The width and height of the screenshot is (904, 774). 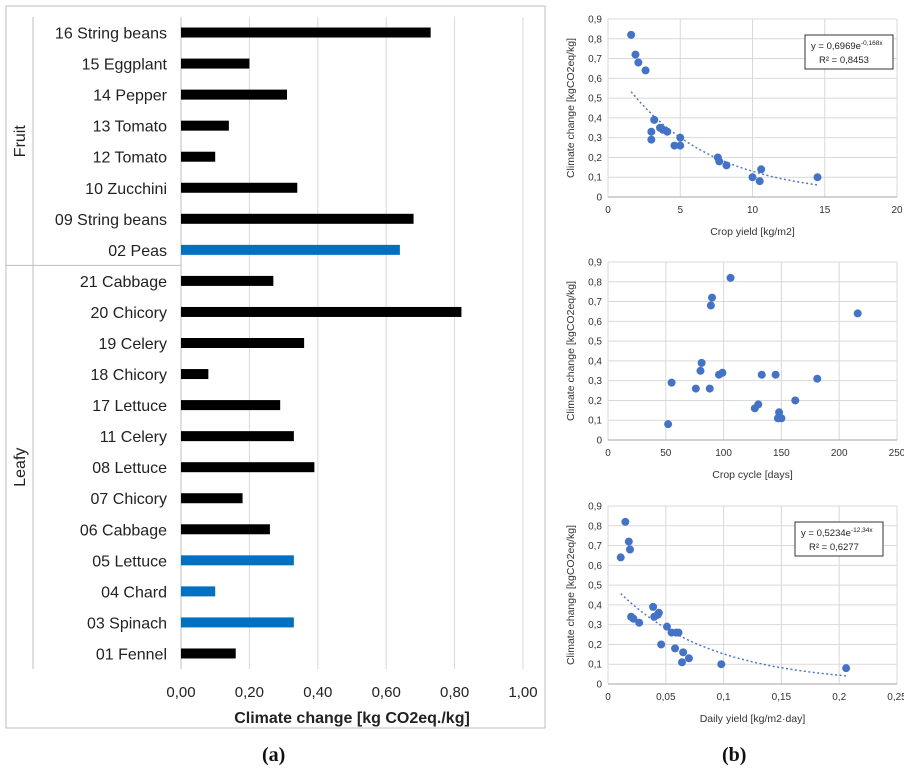 What do you see at coordinates (897, 210) in the screenshot?
I see `x-tick-label: 20` at bounding box center [897, 210].